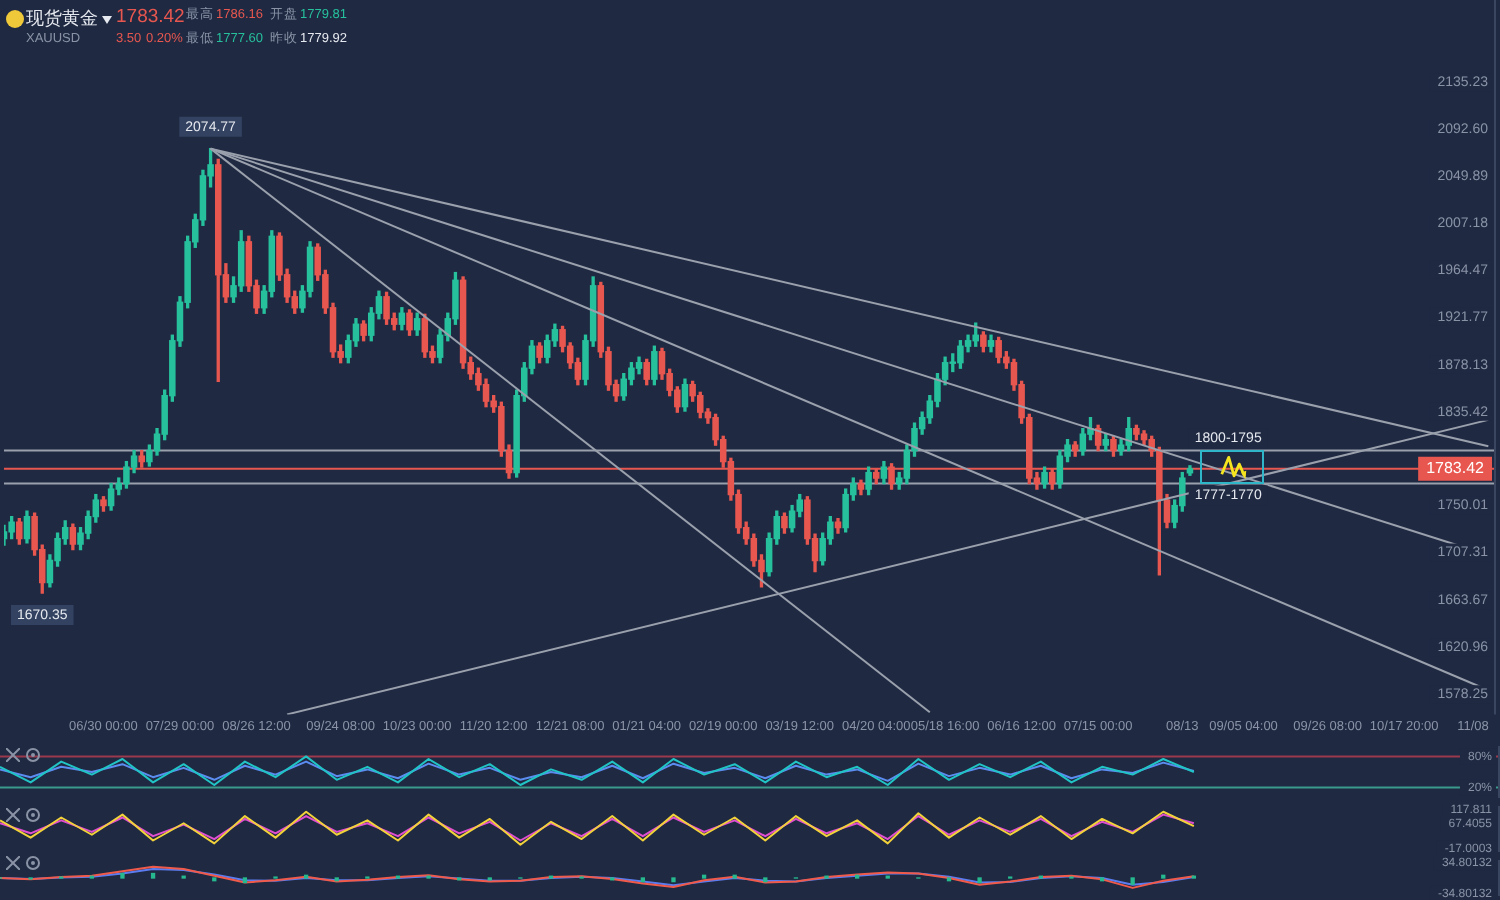 The width and height of the screenshot is (1500, 900). Describe the element at coordinates (150, 17) in the screenshot. I see `annotation: 1783.42` at that location.